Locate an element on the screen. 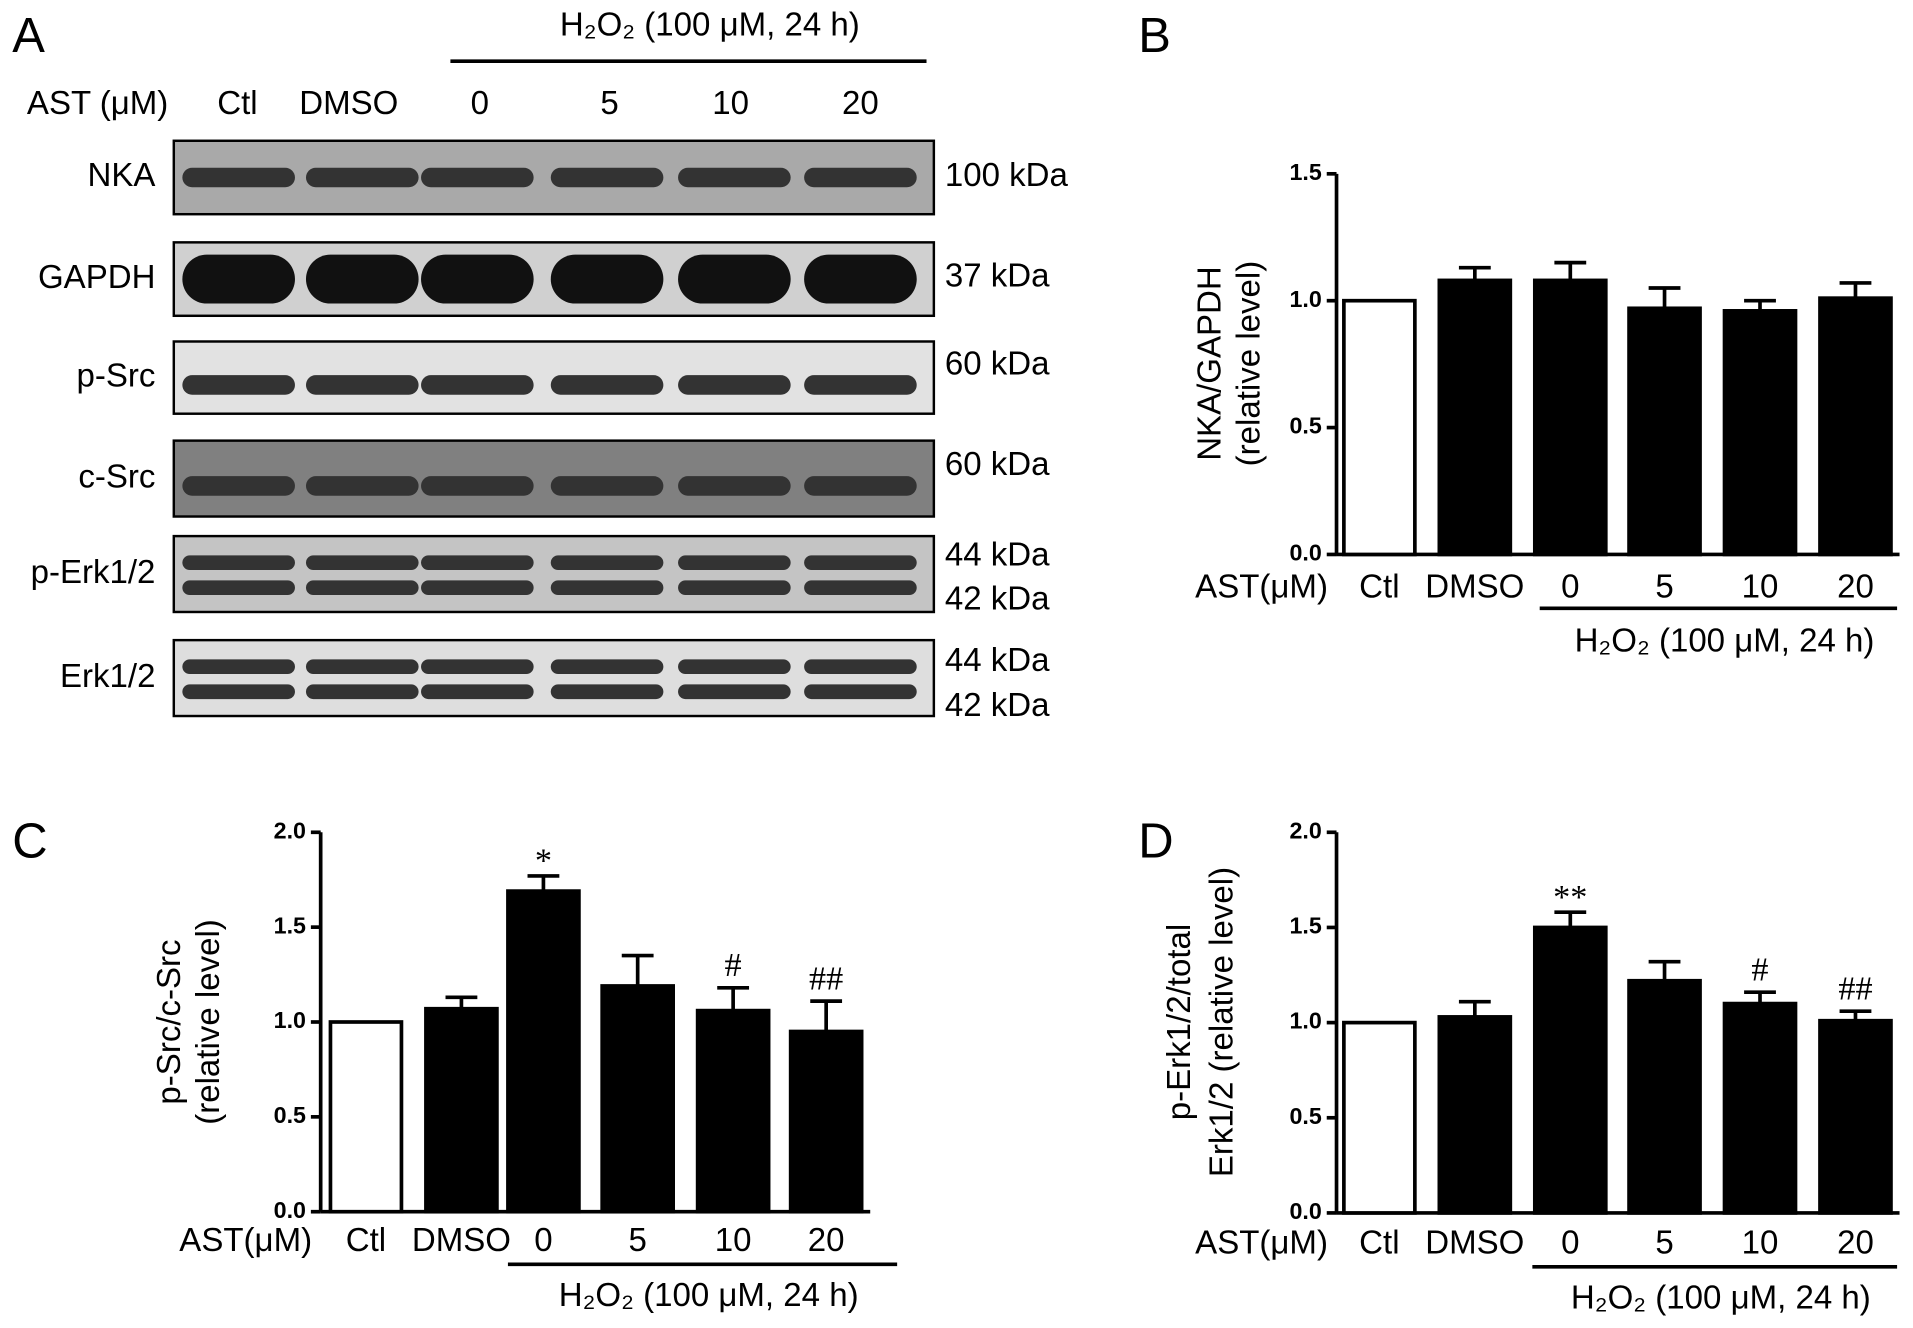 The image size is (1913, 1328). lane-label: 0 is located at coordinates (480, 103).